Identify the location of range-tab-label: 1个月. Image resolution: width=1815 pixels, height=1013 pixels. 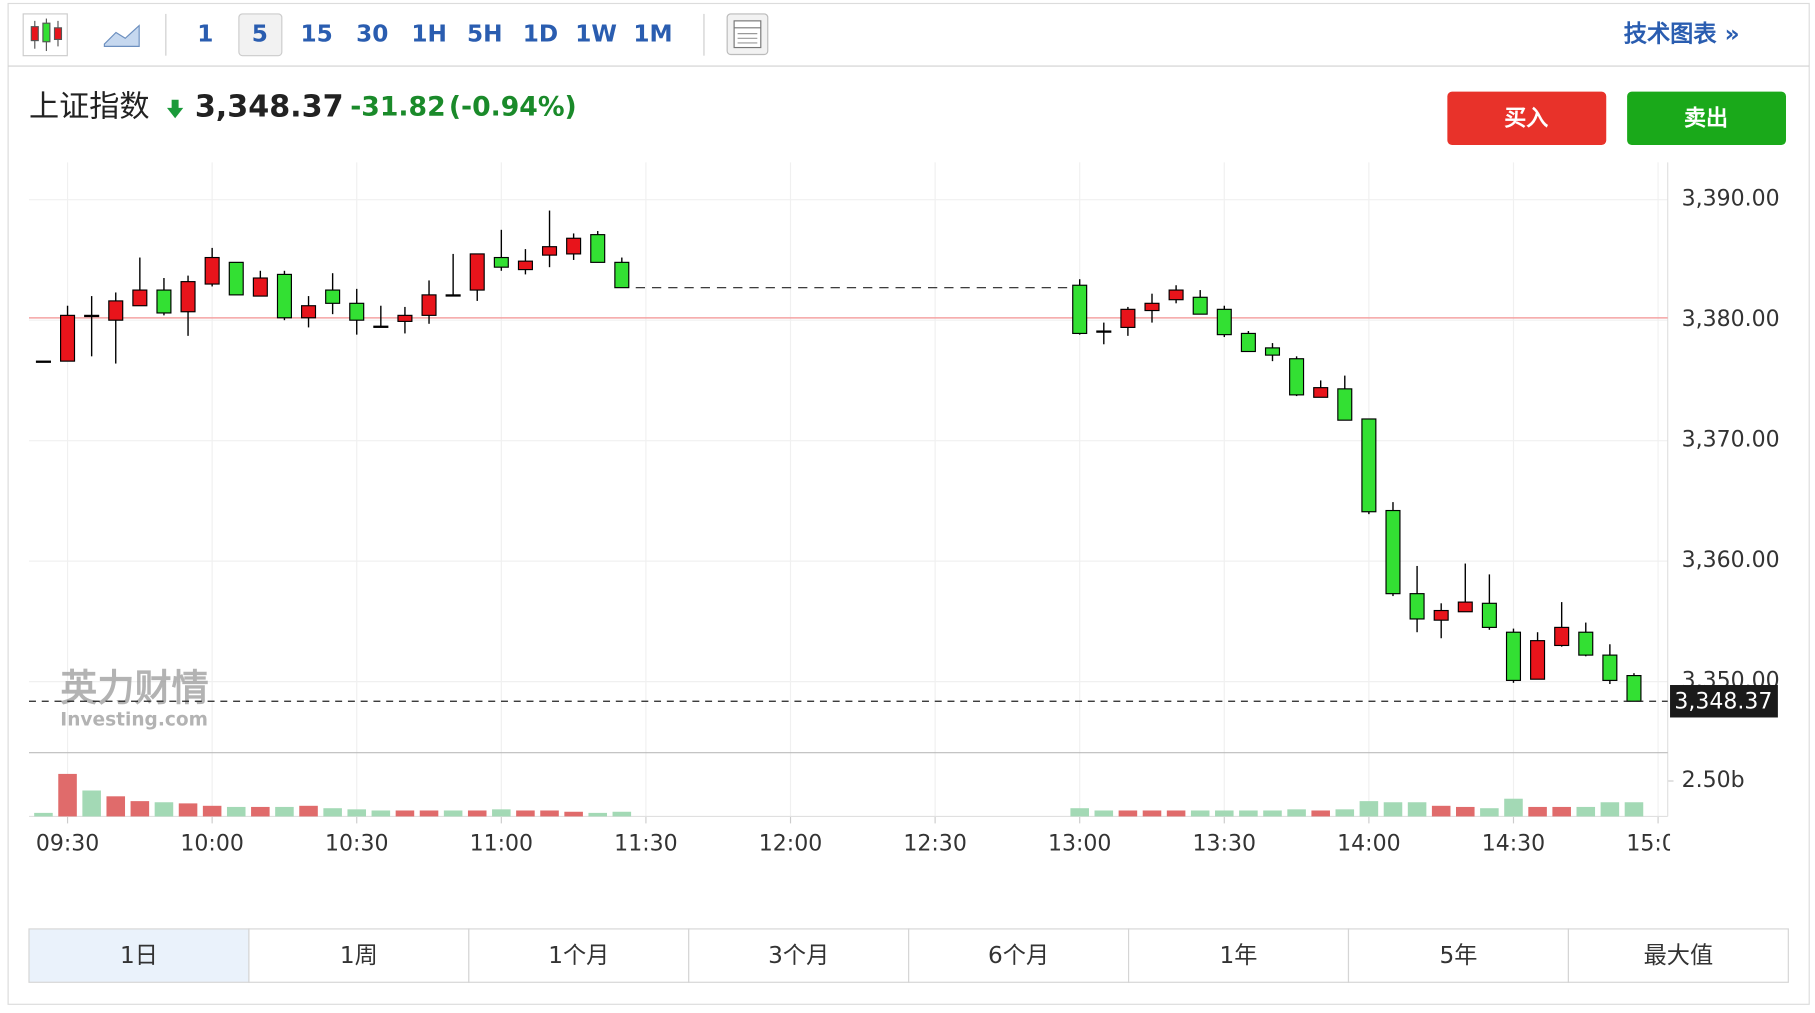
(578, 955).